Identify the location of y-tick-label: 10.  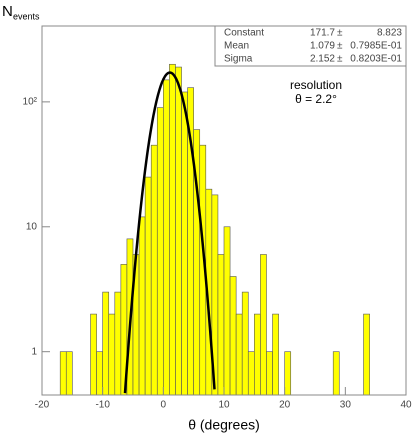
(32, 226).